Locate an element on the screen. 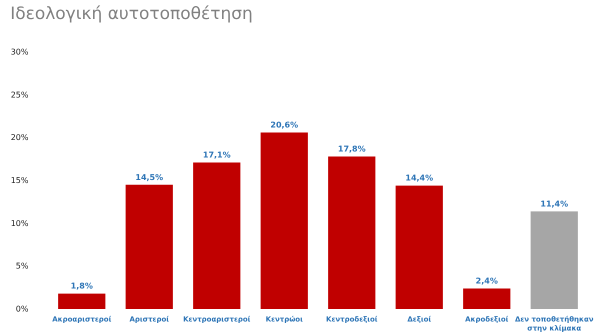 This screenshot has width=600, height=336. data-label: 14,5% is located at coordinates (149, 177).